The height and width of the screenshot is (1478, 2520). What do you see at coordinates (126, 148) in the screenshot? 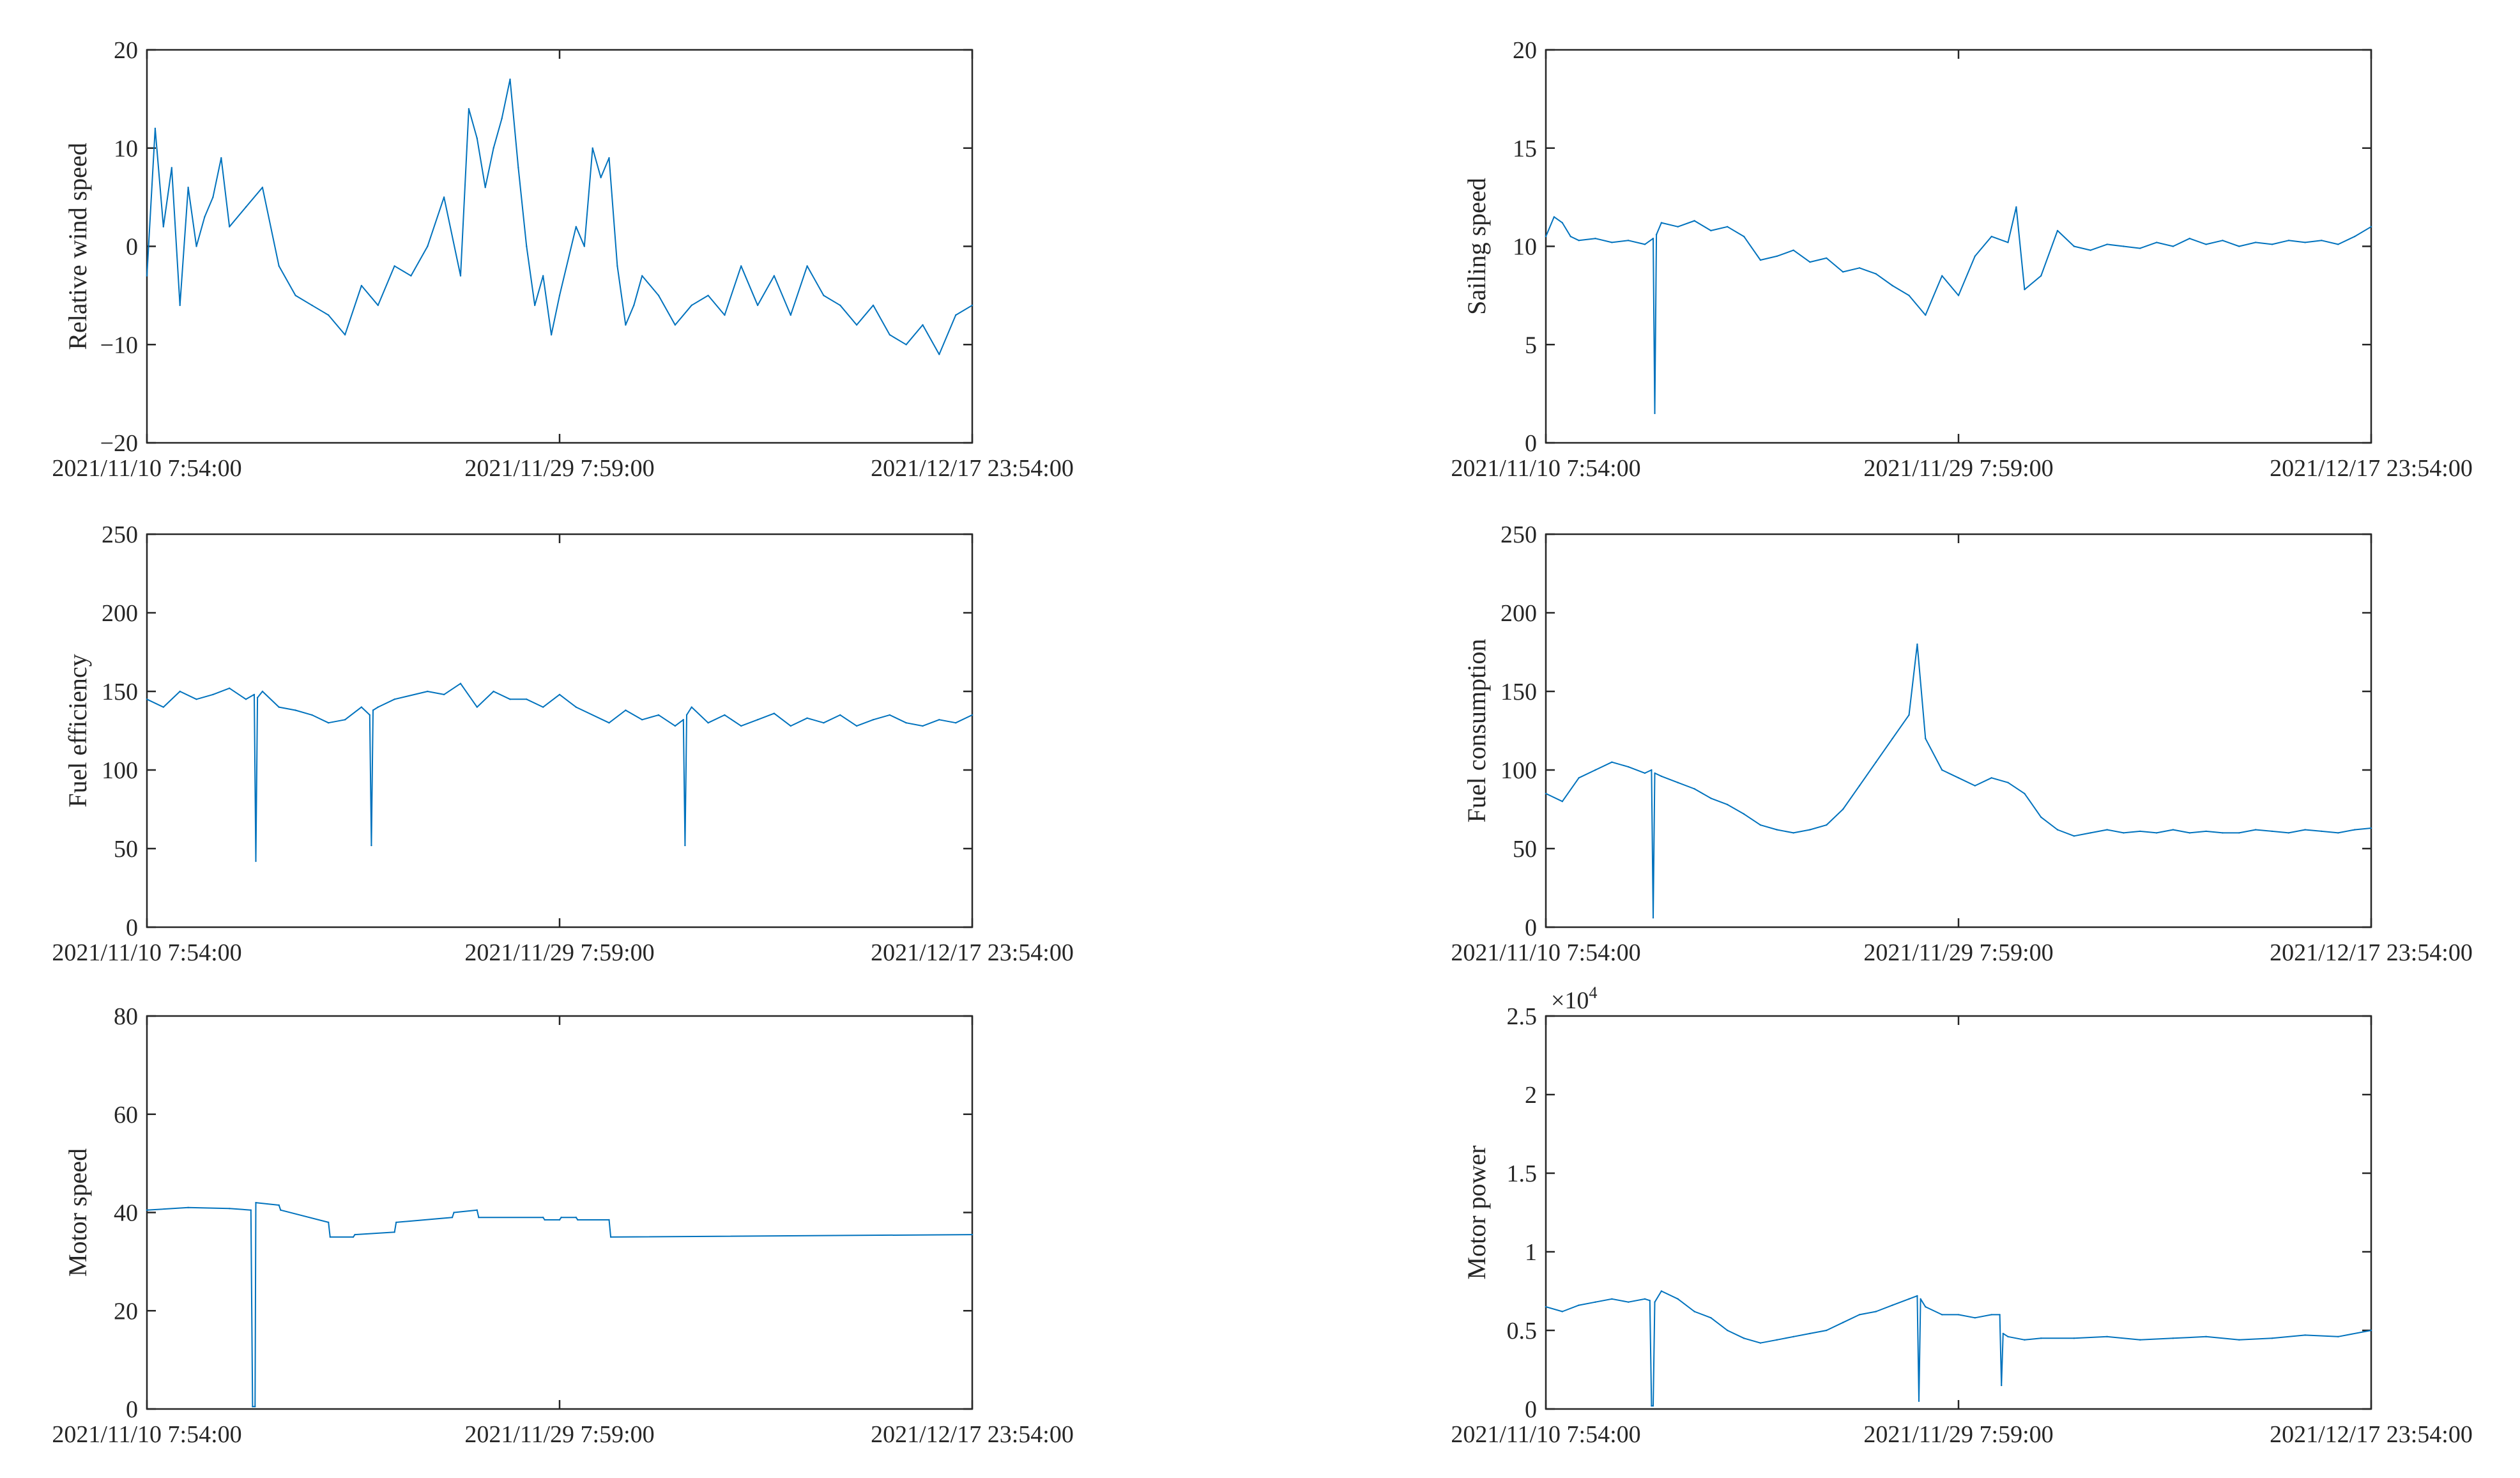
I see `y-tick-label: 10` at bounding box center [126, 148].